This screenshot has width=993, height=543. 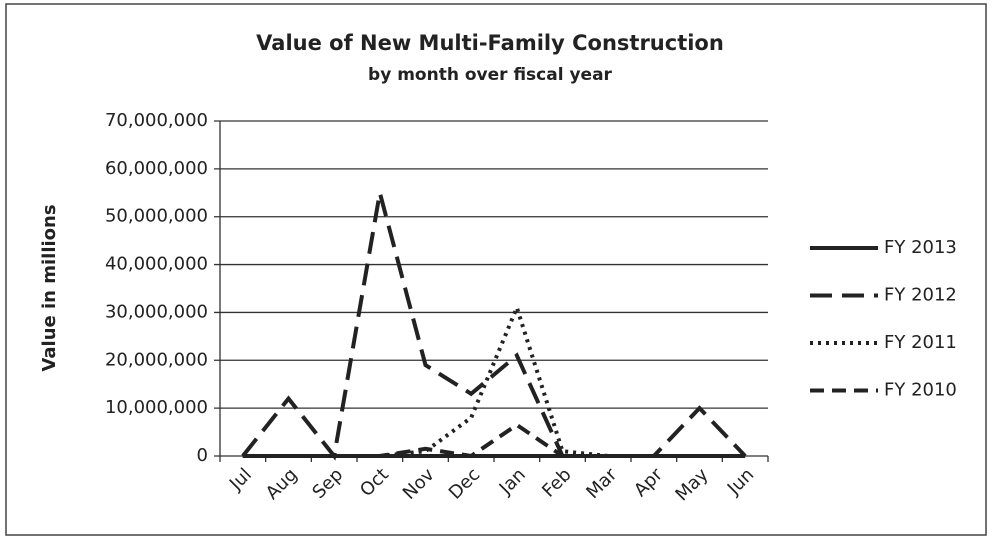 I want to click on legend-label: FY 2010, so click(x=920, y=390).